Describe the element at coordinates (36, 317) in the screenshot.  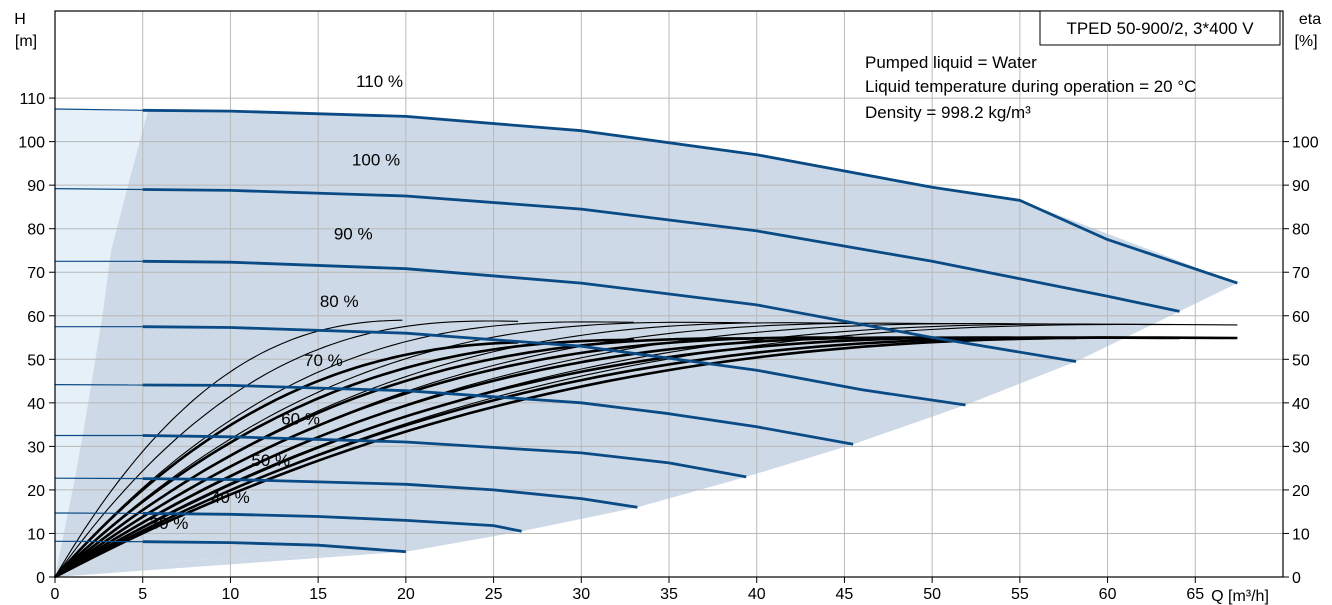
I see `y-left-tick-label: 60` at that location.